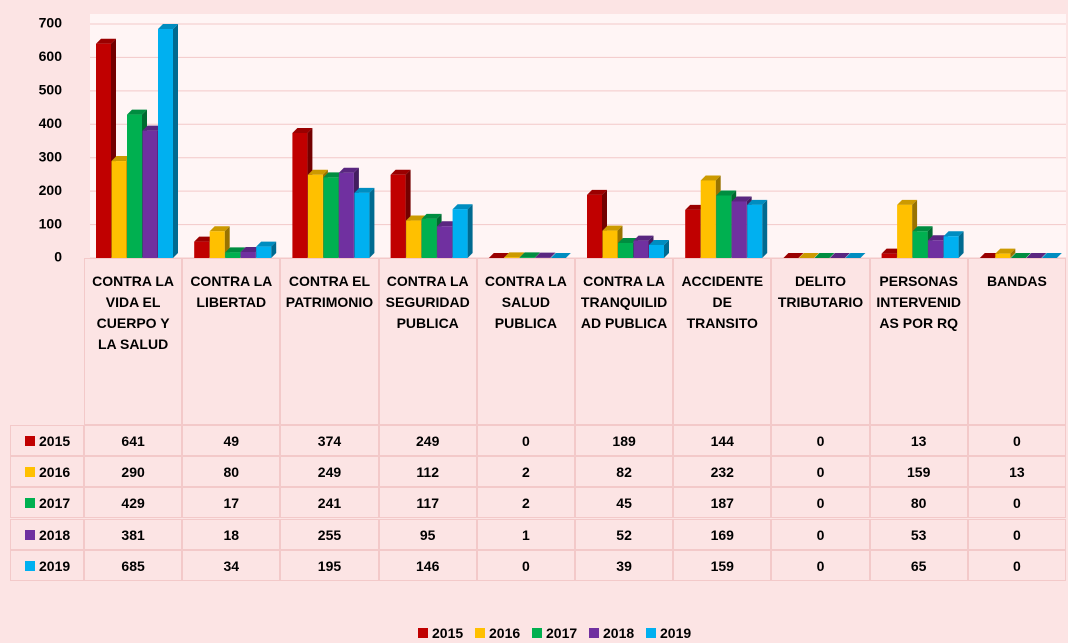  What do you see at coordinates (427, 502) in the screenshot?
I see `table-cell: 117` at bounding box center [427, 502].